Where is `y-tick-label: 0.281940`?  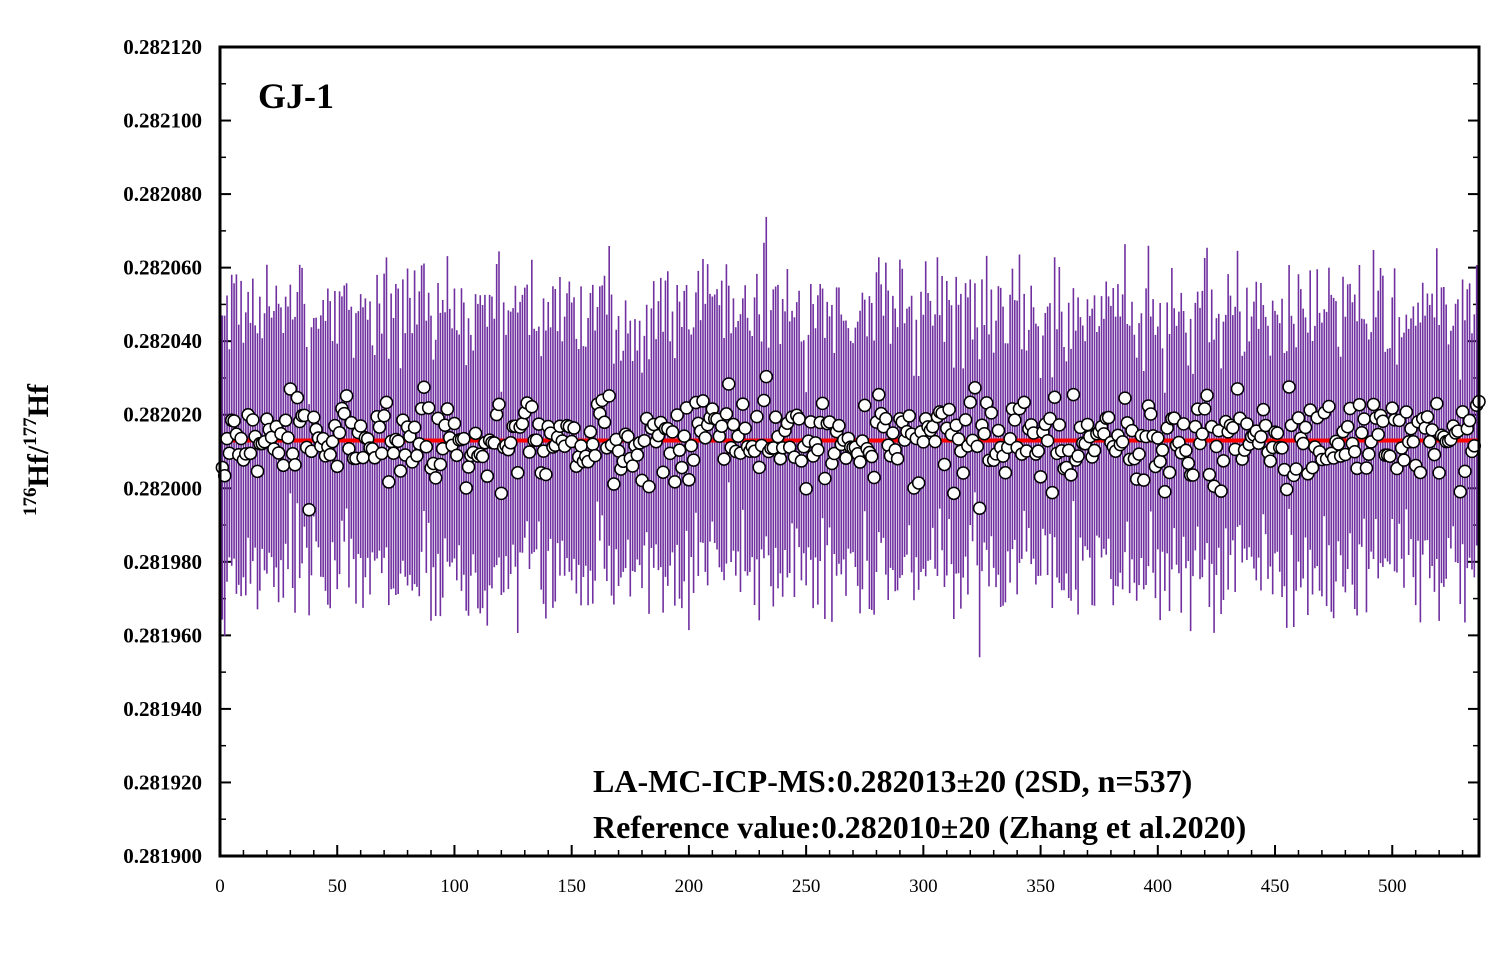 y-tick-label: 0.281940 is located at coordinates (162, 709).